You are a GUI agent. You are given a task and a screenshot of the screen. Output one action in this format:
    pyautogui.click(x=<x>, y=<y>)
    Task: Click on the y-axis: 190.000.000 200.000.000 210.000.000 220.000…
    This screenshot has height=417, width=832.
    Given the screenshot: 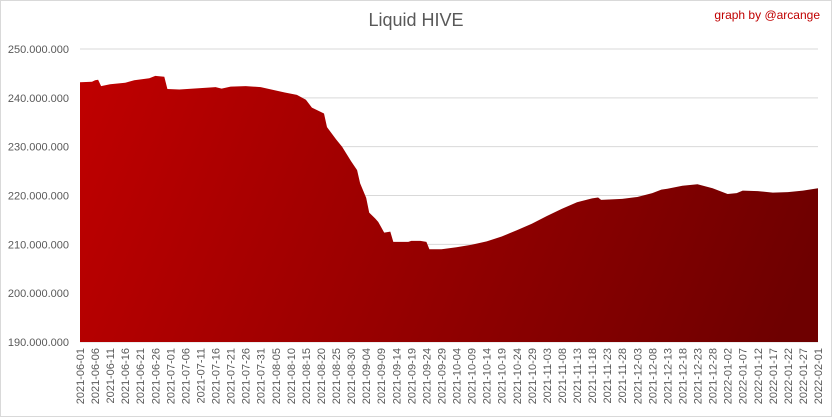 What is the action you would take?
    pyautogui.click(x=38, y=196)
    